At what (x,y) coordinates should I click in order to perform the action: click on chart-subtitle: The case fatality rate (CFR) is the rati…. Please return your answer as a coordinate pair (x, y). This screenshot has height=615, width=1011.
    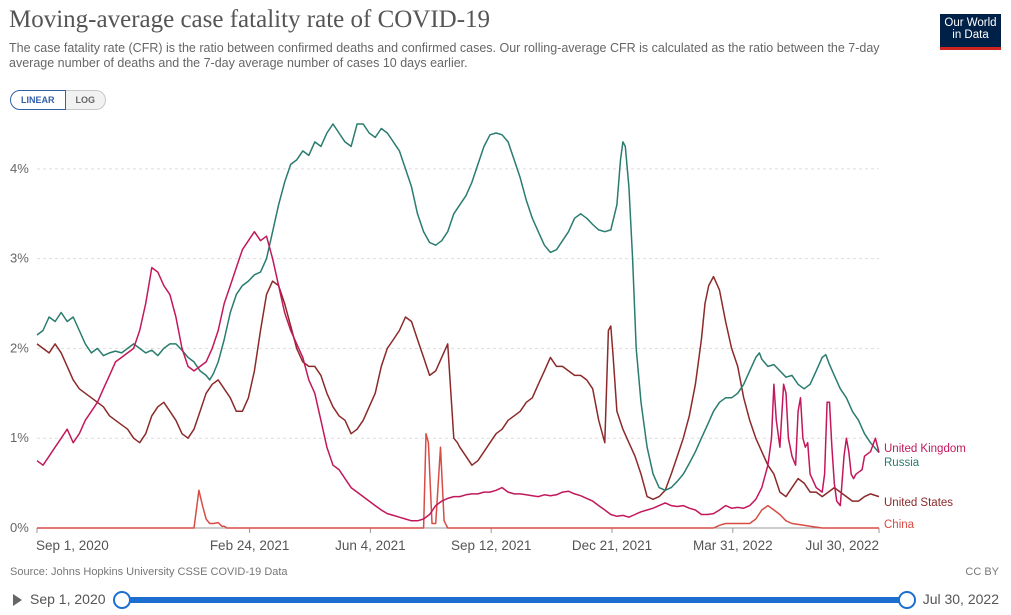
    Looking at the image, I should click on (444, 55).